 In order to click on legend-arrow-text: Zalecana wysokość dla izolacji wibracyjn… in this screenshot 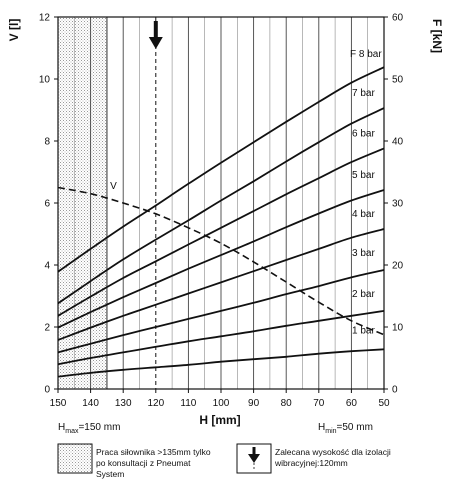, I will do `click(333, 457)`.